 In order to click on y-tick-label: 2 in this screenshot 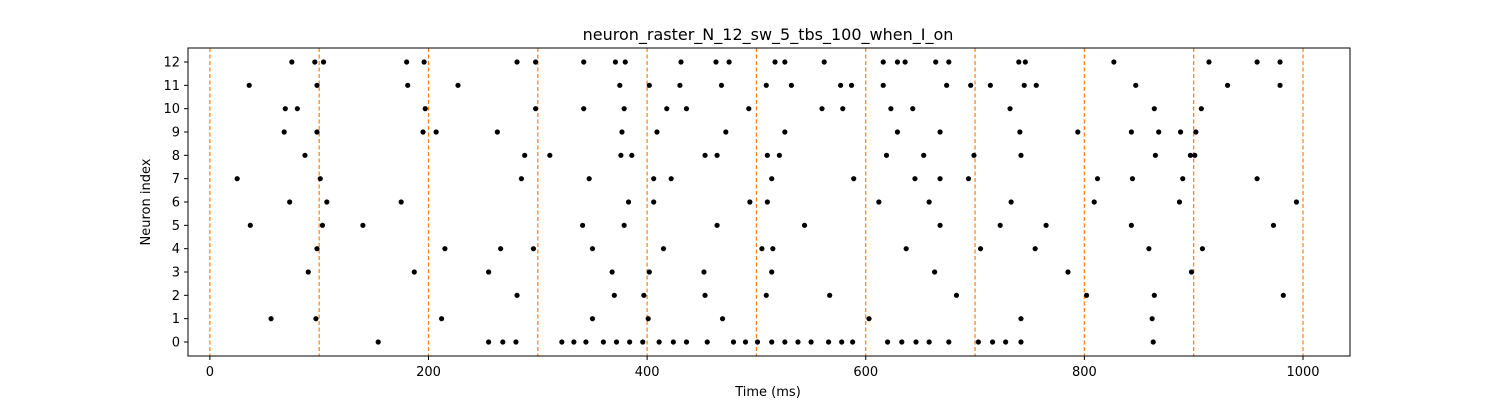, I will do `click(176, 296)`.